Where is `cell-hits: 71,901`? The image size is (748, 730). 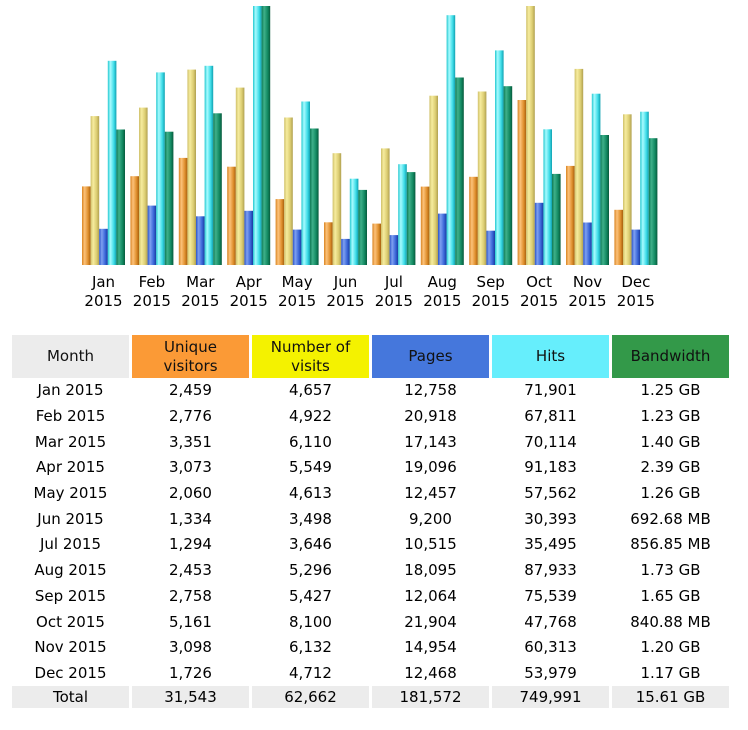
cell-hits: 71,901 is located at coordinates (550, 390).